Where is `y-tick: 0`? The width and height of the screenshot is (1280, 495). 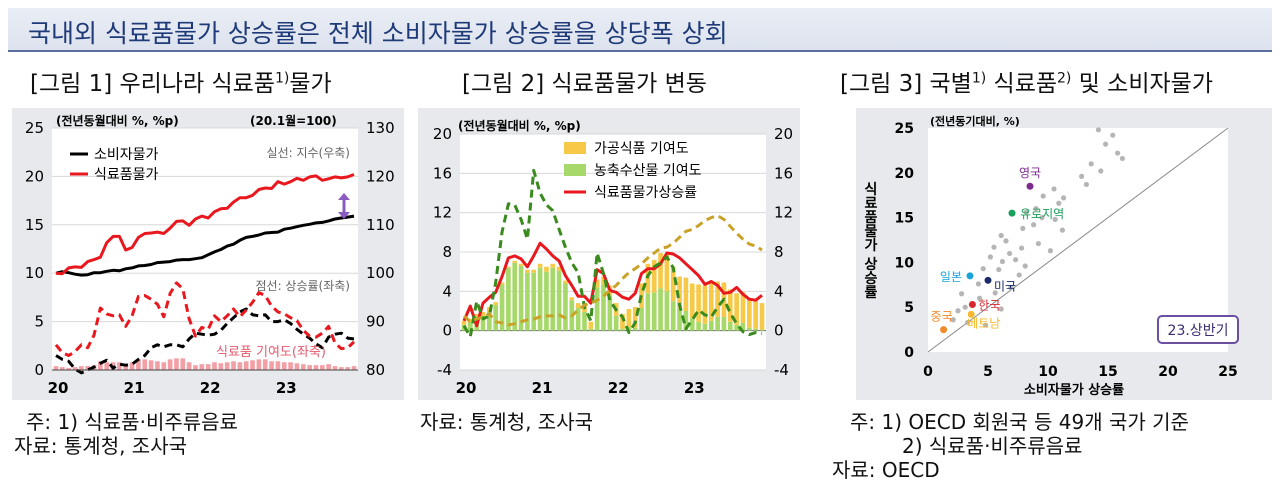 y-tick: 0 is located at coordinates (909, 353).